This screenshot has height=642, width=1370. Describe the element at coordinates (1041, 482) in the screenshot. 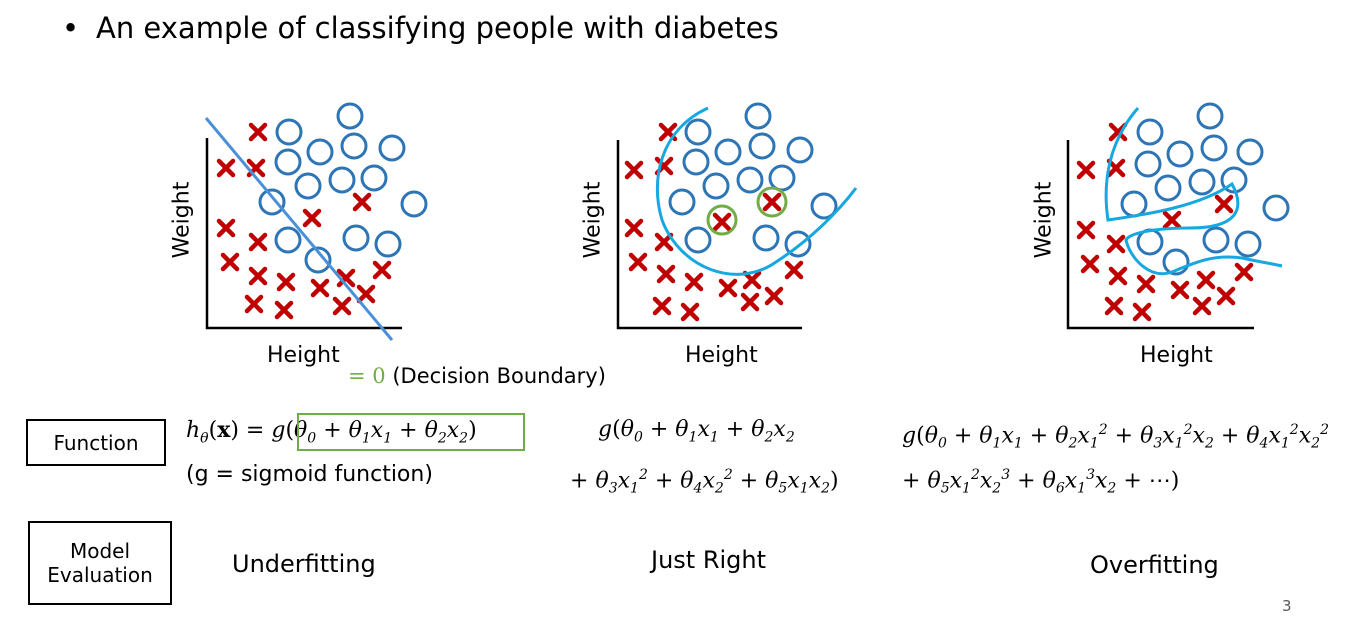

I see `overfitting-formula-line2: + θ5x12x23 + θ6x13x2 + ⋯)` at that location.